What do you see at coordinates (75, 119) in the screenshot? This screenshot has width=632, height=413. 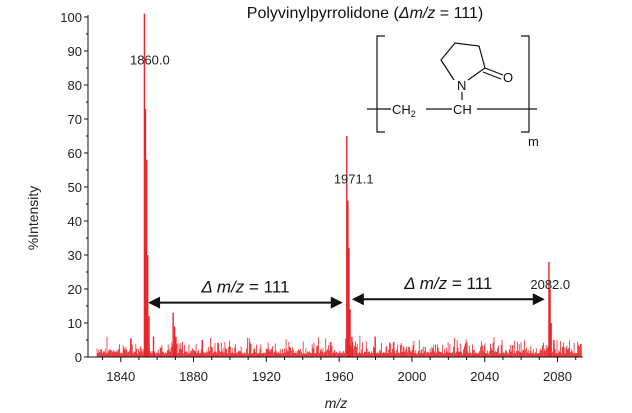 I see `y-tick-label: 70` at bounding box center [75, 119].